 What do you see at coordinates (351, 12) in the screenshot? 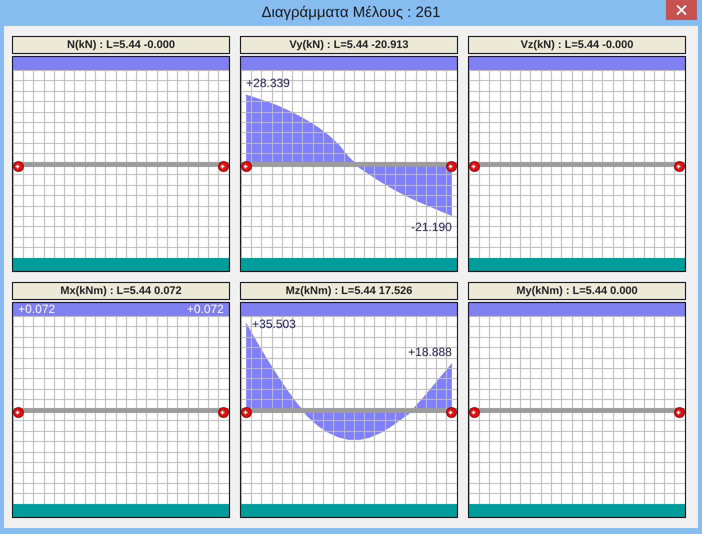
I see `text: Διαγράμματα Μέλους : 261` at bounding box center [351, 12].